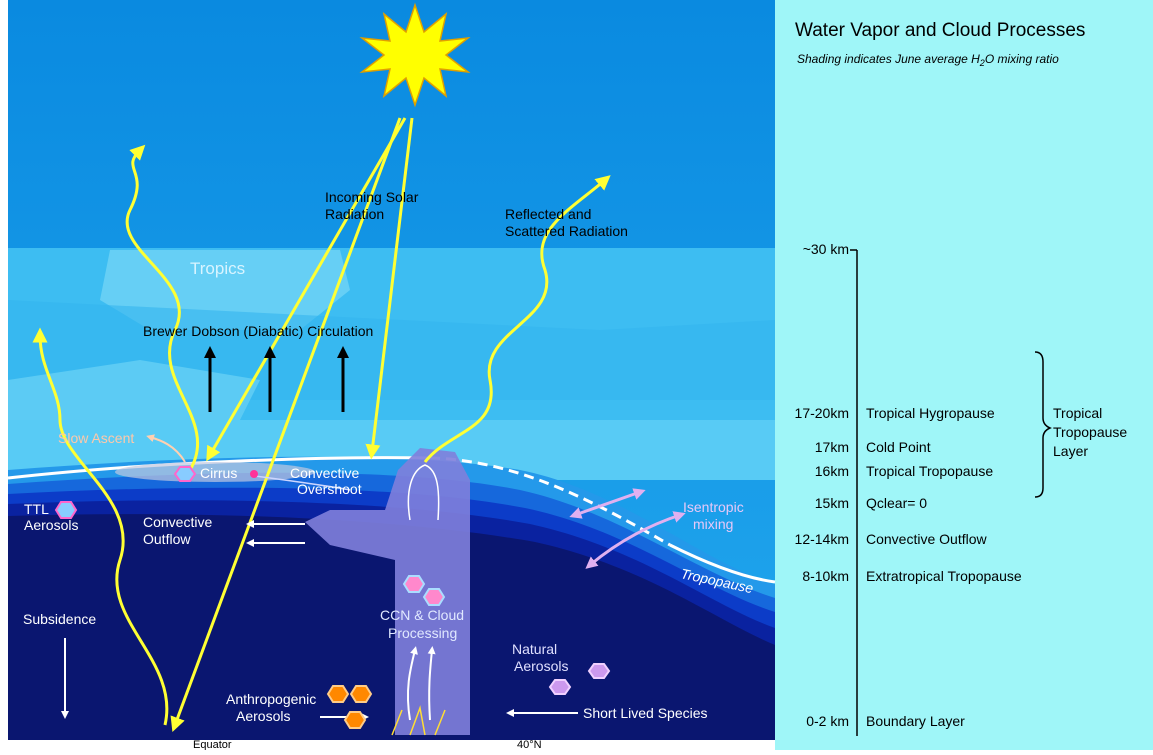 This screenshot has width=1153, height=755. Describe the element at coordinates (566, 231) in the screenshot. I see `label: Scattered Radiation` at that location.